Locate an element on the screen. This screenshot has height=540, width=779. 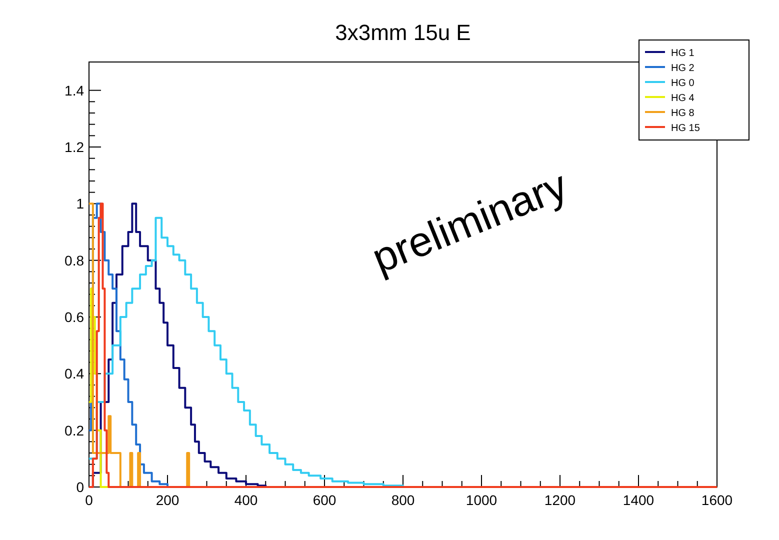
legend-label: HG 4 is located at coordinates (683, 98).